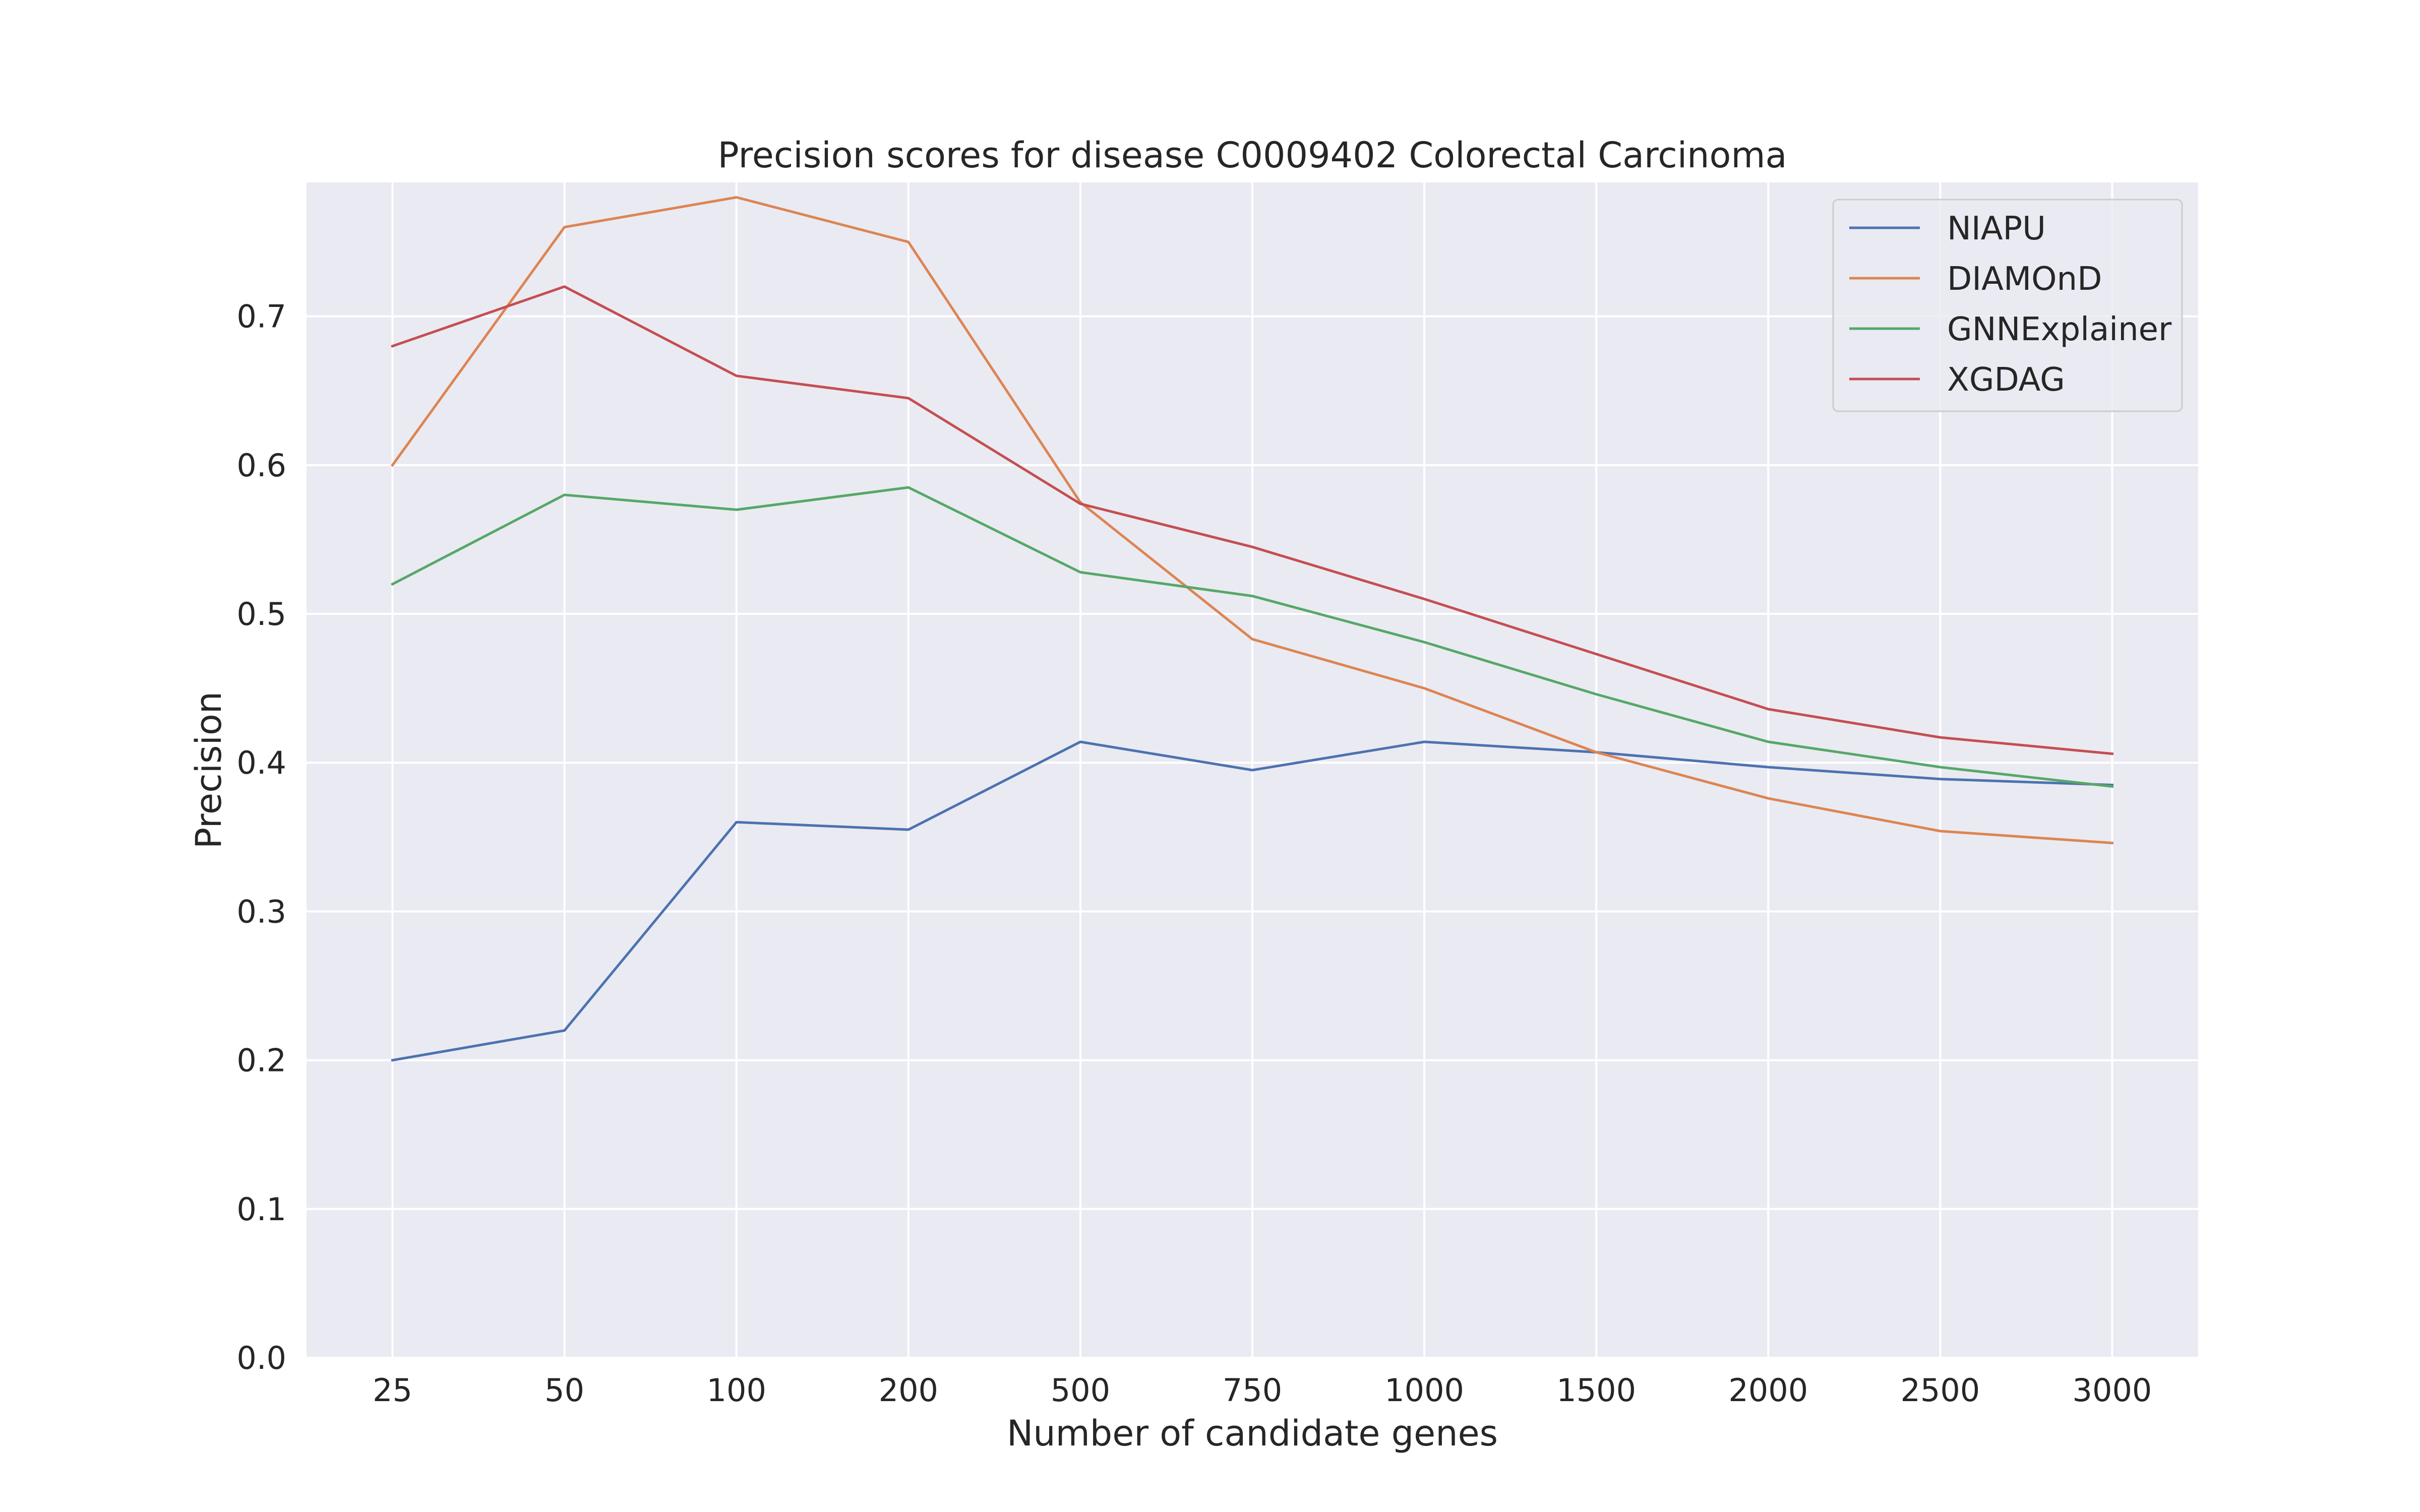  I want to click on y-axis-label: Precision, so click(208, 770).